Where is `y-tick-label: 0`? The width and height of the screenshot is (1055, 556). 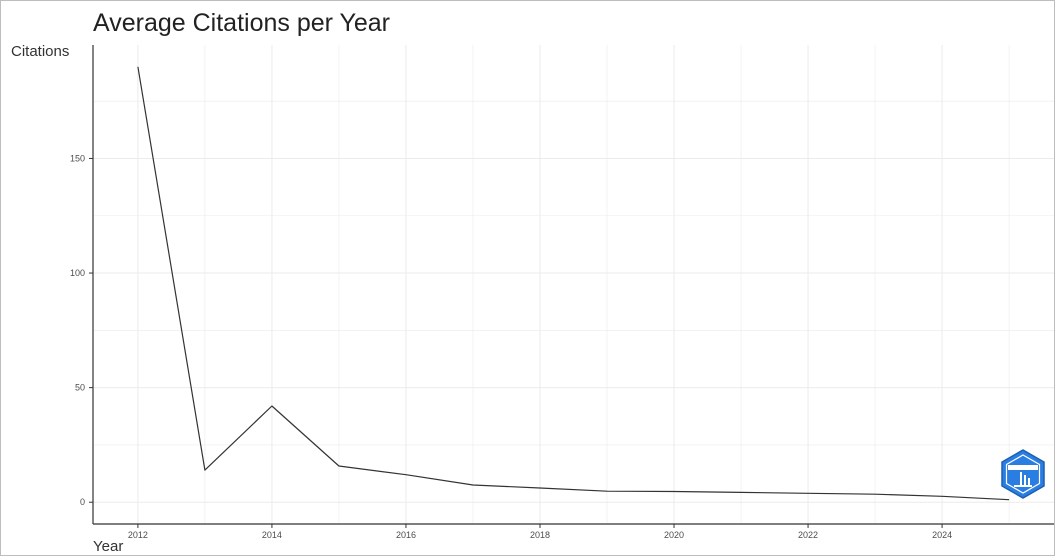 y-tick-label: 0 is located at coordinates (82, 502).